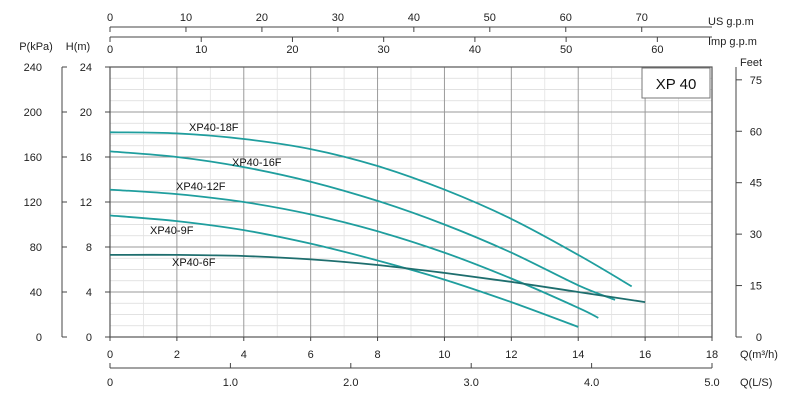  What do you see at coordinates (33, 203) in the screenshot?
I see `pressure-axis-tick-label: 120` at bounding box center [33, 203].